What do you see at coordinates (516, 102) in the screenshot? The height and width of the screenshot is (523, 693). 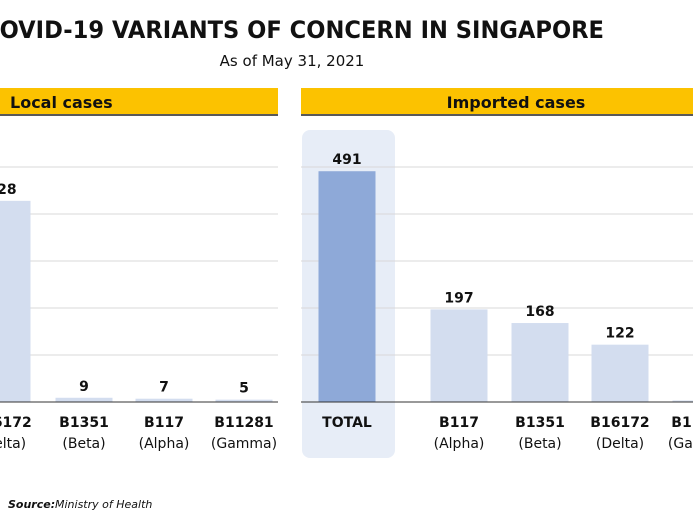 I see `panel-title: Imported cases` at bounding box center [516, 102].